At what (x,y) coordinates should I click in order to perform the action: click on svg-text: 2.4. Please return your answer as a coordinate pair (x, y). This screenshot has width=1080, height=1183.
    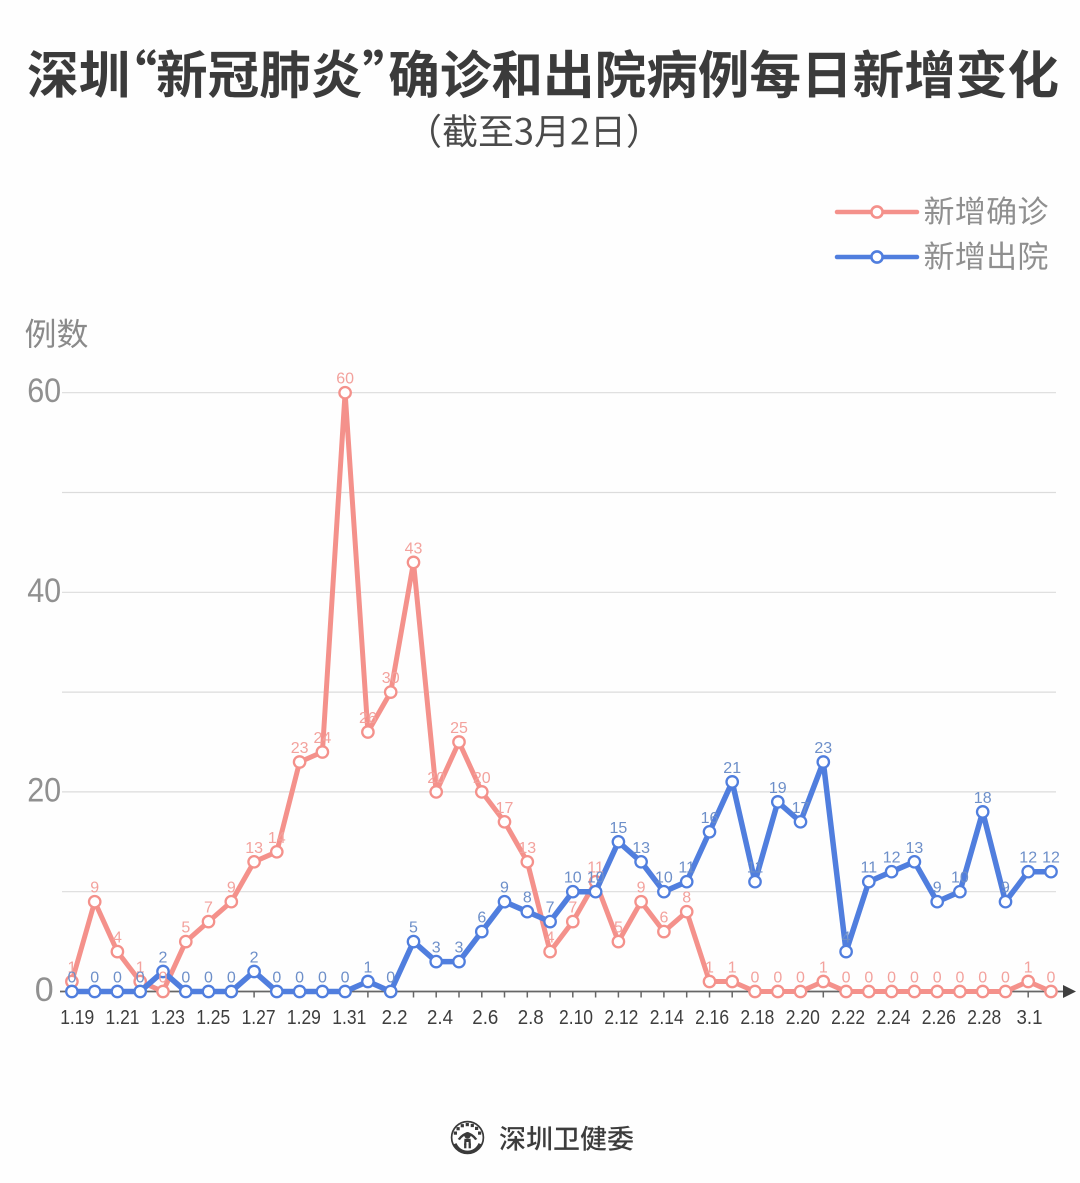
    Looking at the image, I should click on (440, 1018).